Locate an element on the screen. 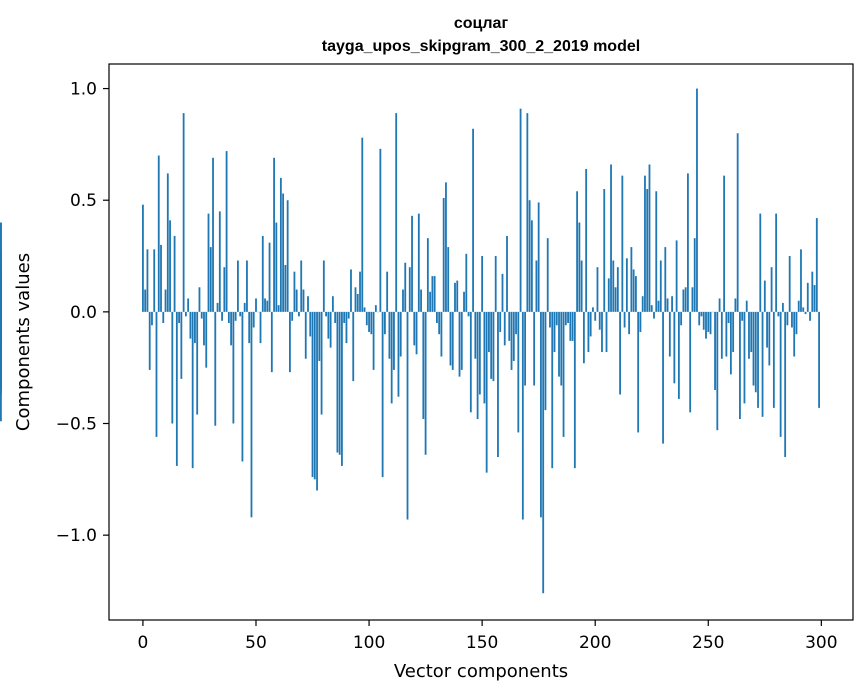  y-tick-label: 0.0 is located at coordinates (83, 313).